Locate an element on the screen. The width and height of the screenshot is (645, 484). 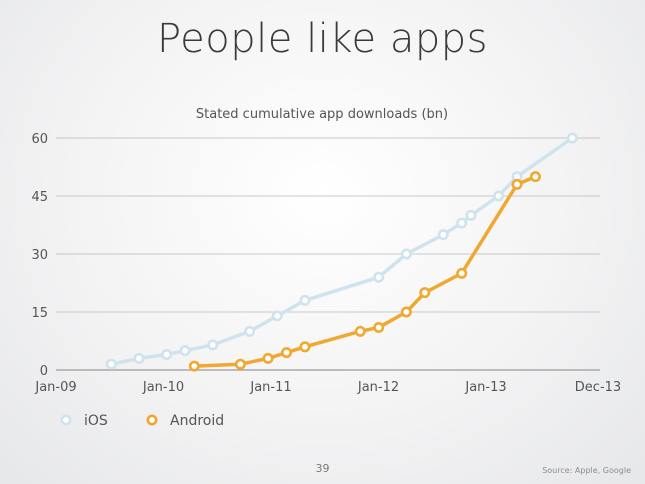
y-tick-label: 60 is located at coordinates (39, 139).